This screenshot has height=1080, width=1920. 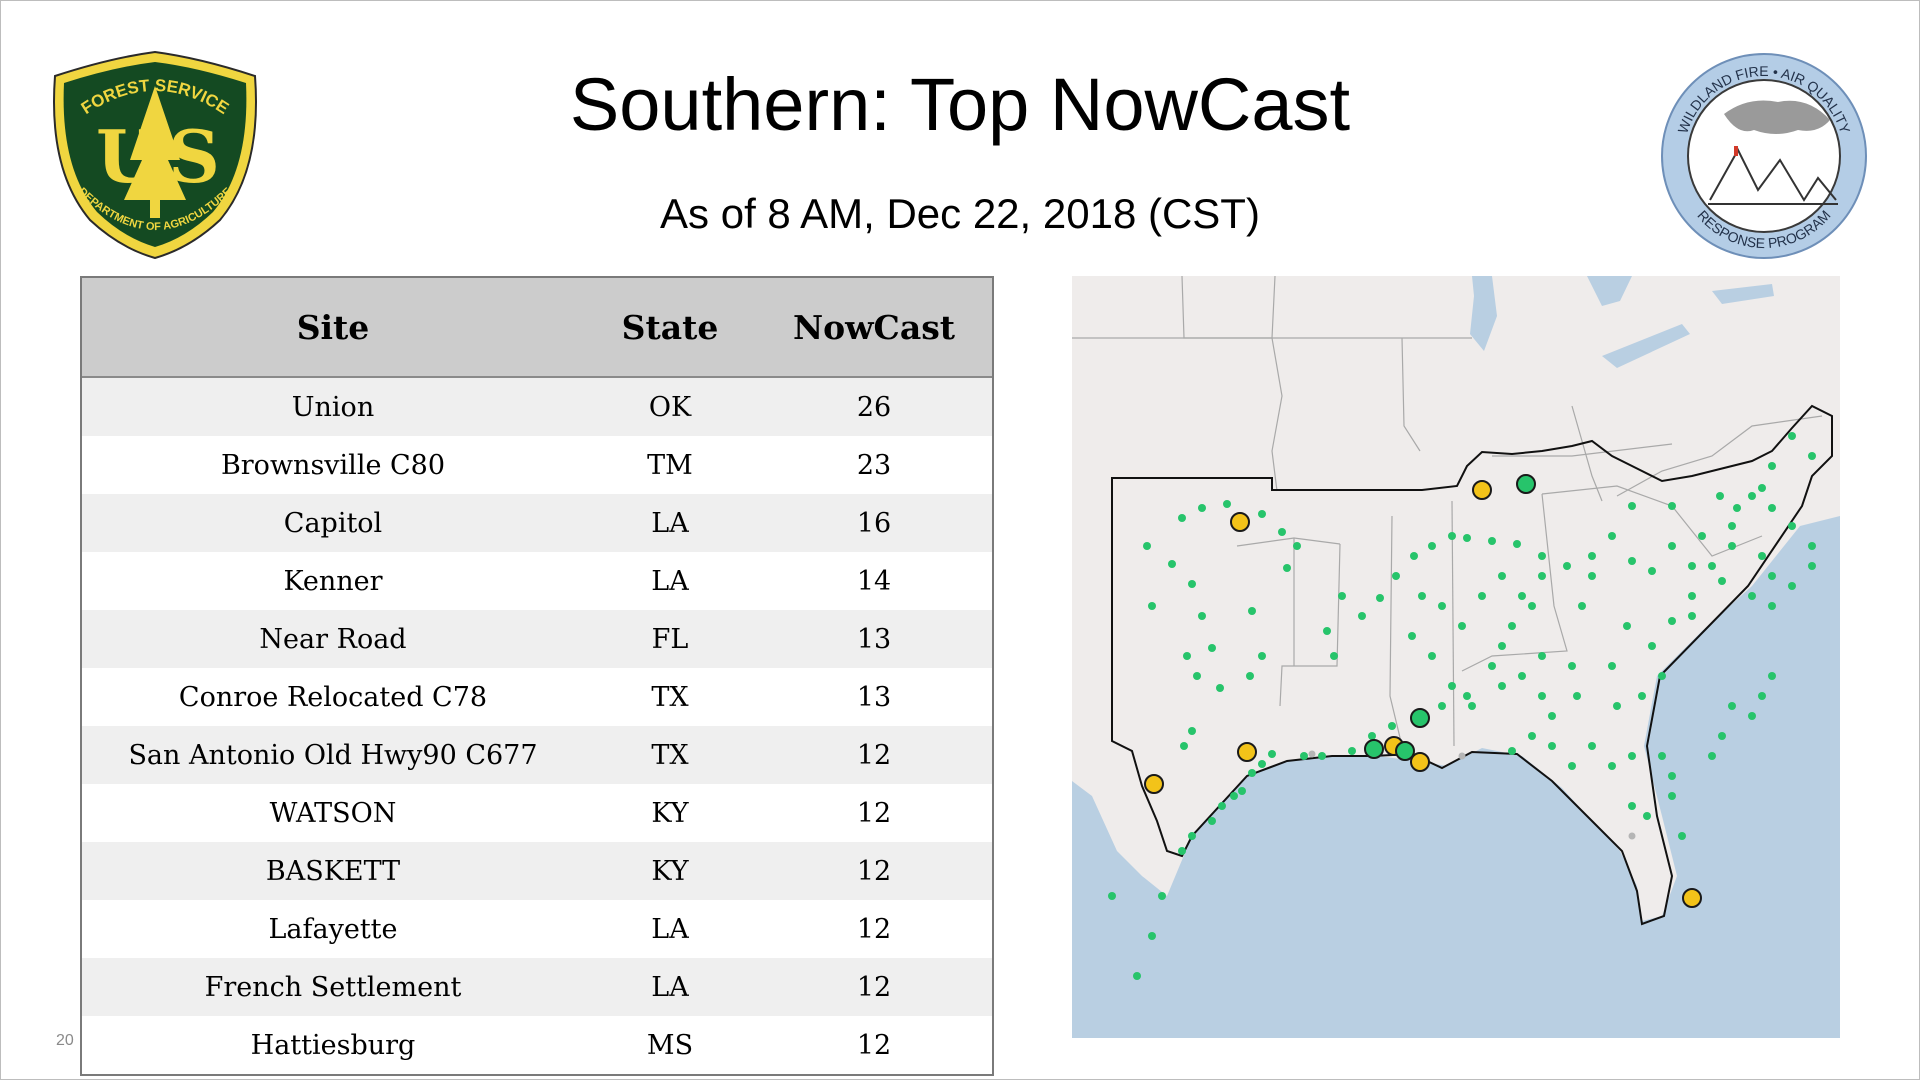 I want to click on page-number: 20, so click(x=65, y=1040).